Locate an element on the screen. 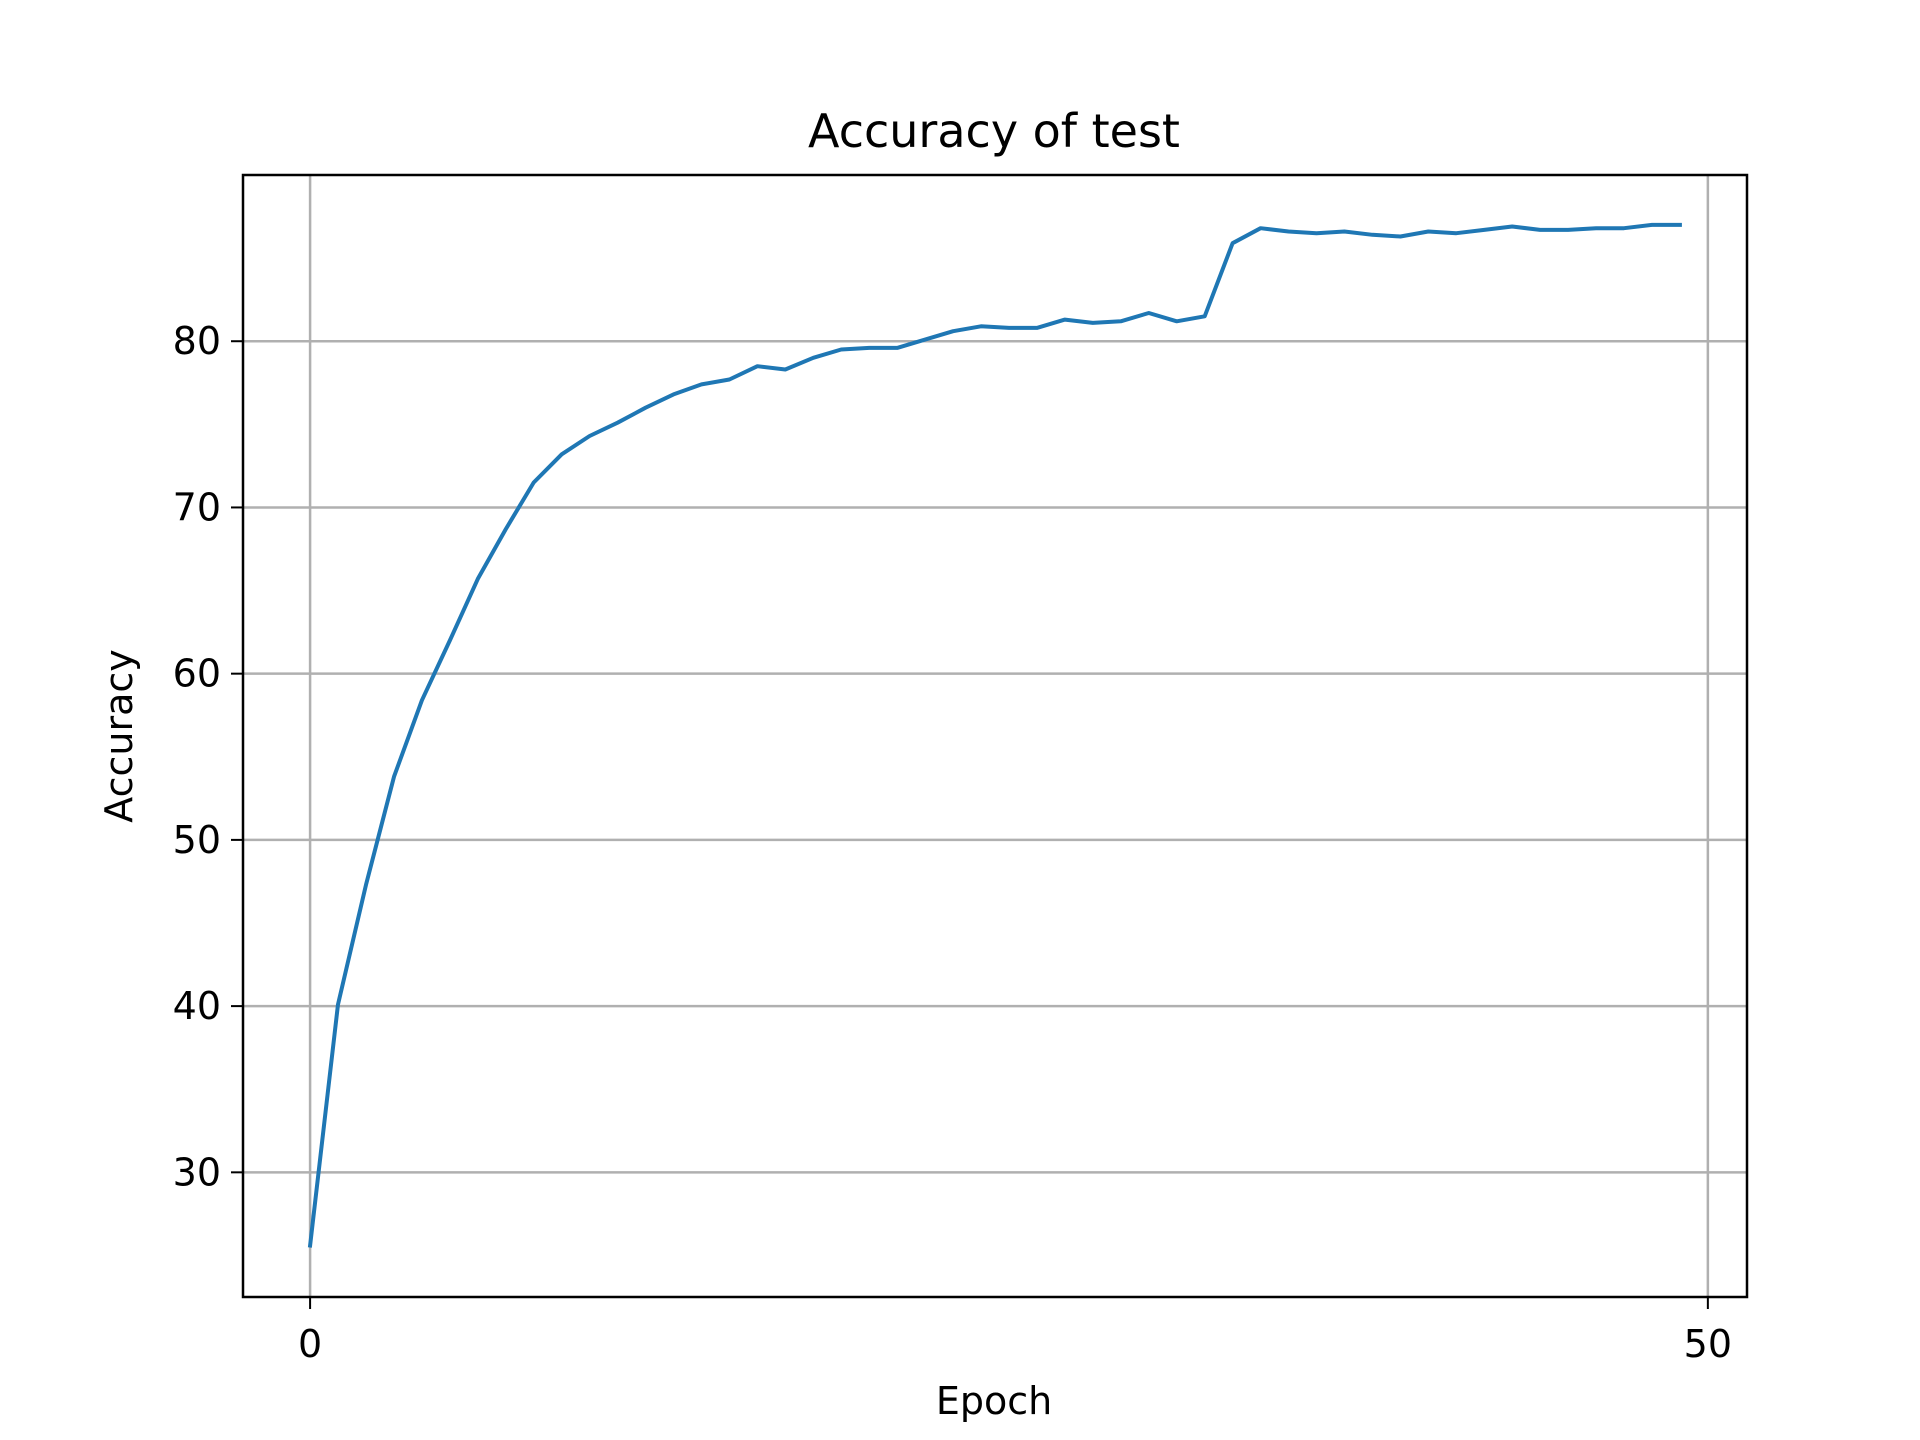 The width and height of the screenshot is (1920, 1440). x-axis-label: Epoch is located at coordinates (994, 1401).